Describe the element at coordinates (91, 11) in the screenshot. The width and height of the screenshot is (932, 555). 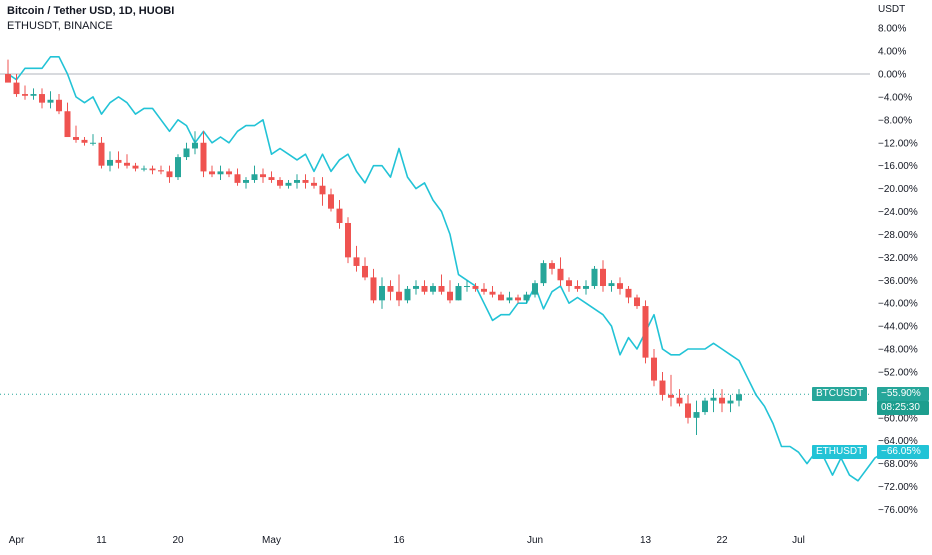
I see `main-series-title: Bitcoin / Tether USD, 1D, HUOBI` at that location.